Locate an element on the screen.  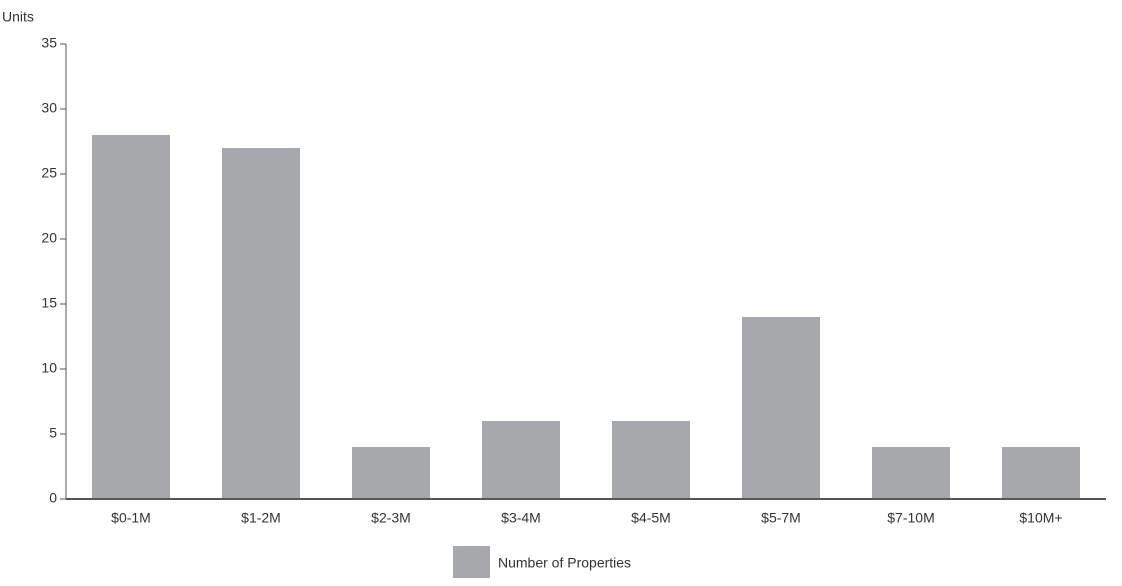
legend-swatch is located at coordinates (471, 562).